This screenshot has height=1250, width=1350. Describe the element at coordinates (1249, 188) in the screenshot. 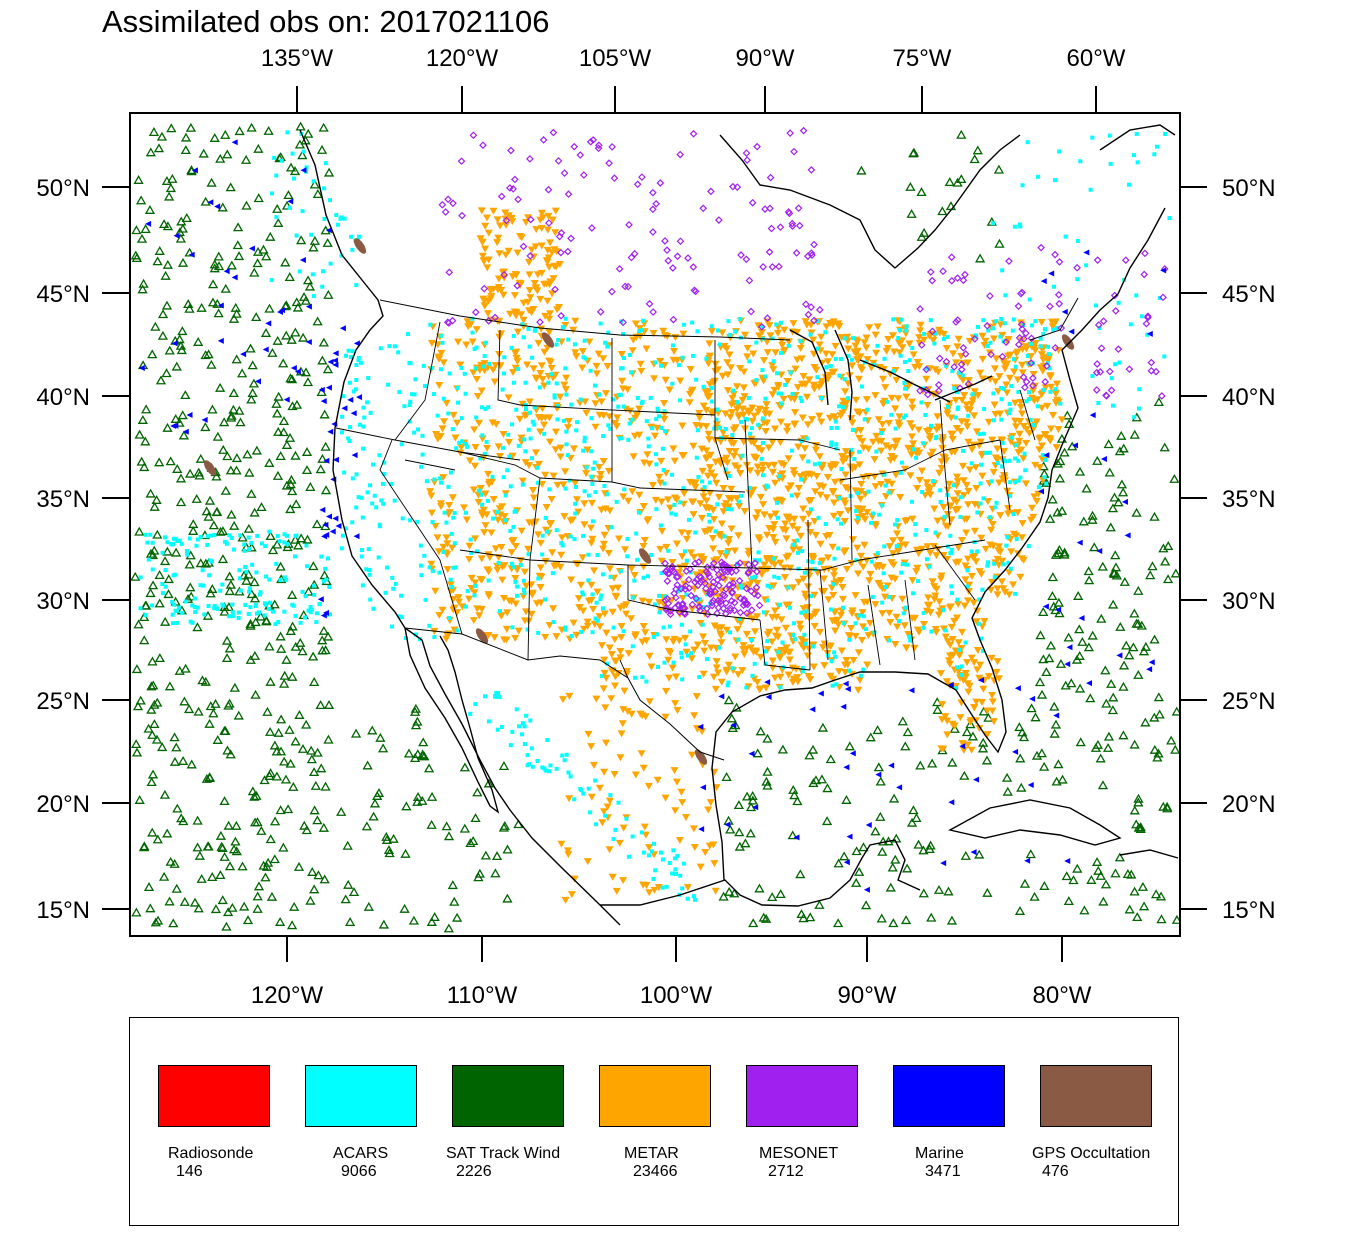

I see `right-lat-label: 50°N` at that location.